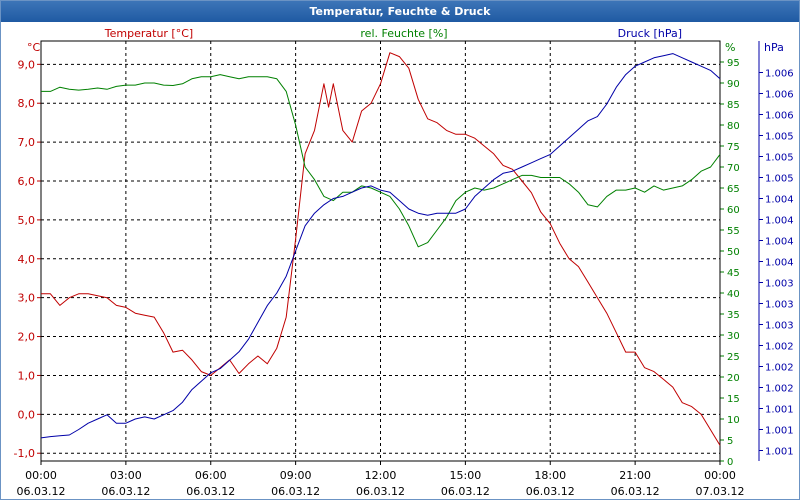 The image size is (800, 500). I want to click on temperature-tick-label: 9,0, so click(27, 64).